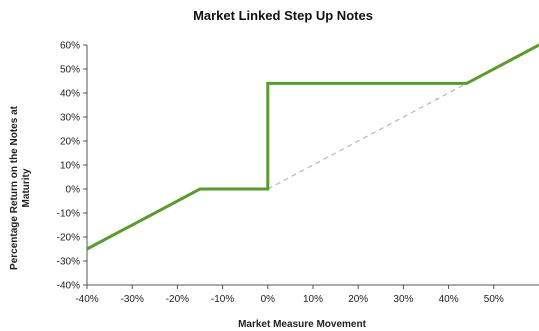  What do you see at coordinates (68, 262) in the screenshot?
I see `y-tick-label: -30%` at bounding box center [68, 262].